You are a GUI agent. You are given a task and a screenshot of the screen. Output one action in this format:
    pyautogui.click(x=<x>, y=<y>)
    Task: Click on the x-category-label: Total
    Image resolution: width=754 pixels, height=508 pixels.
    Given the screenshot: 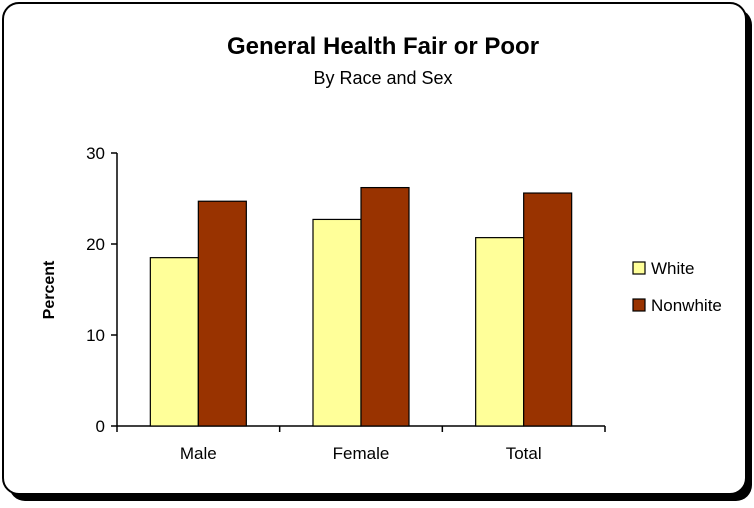 What is the action you would take?
    pyautogui.click(x=524, y=453)
    